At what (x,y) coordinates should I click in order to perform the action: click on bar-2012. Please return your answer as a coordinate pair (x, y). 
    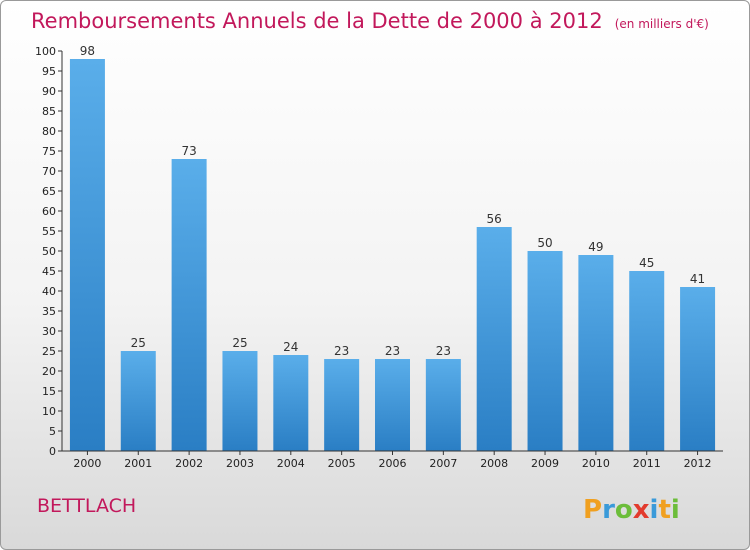
    Looking at the image, I should click on (698, 369).